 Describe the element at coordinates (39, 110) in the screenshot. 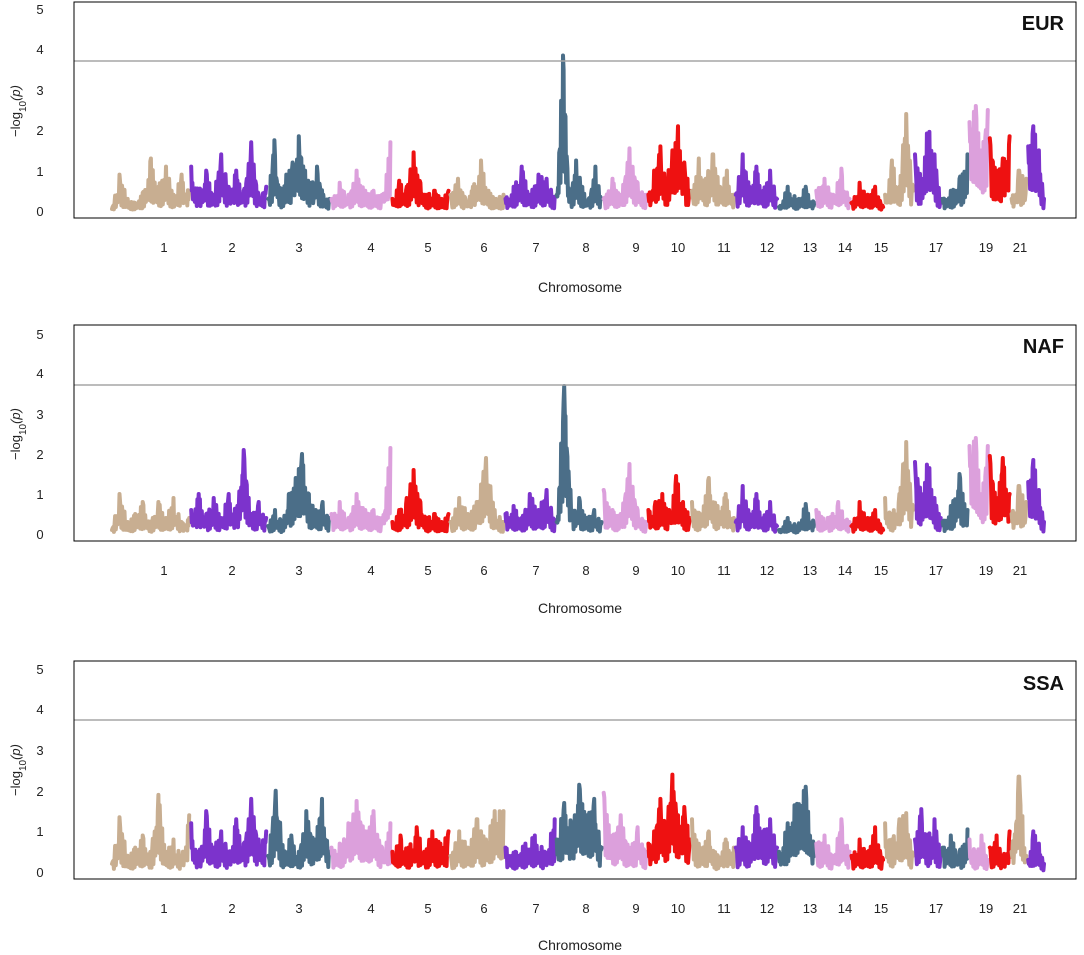

I see `panel-eur-yticks: 0 1 2 3 4 5` at that location.